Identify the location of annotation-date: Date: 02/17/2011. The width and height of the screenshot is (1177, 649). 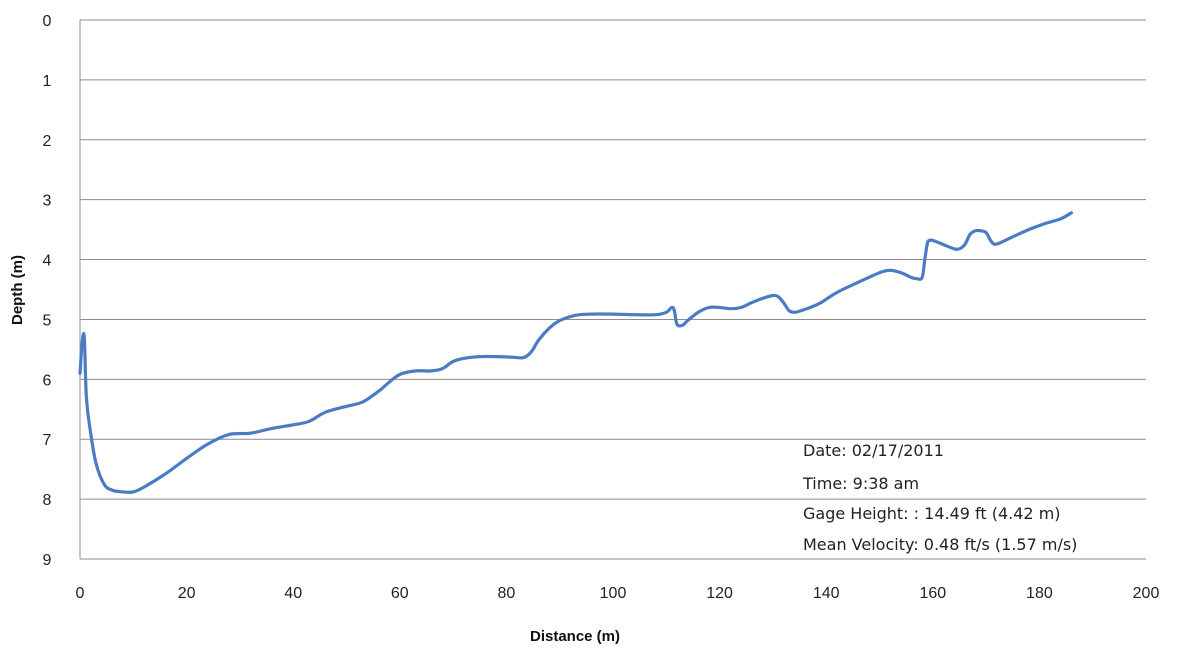
(873, 450).